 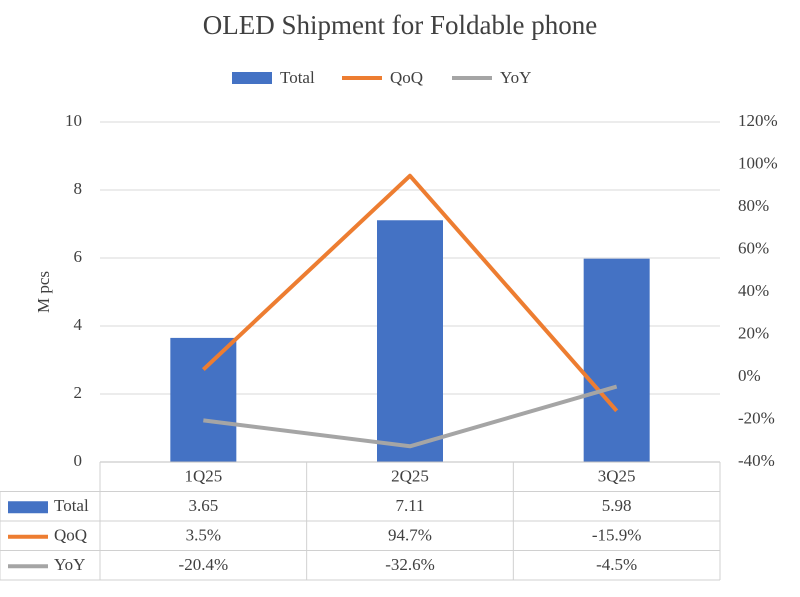 I want to click on y2-tick-label: 100%, so click(x=758, y=162).